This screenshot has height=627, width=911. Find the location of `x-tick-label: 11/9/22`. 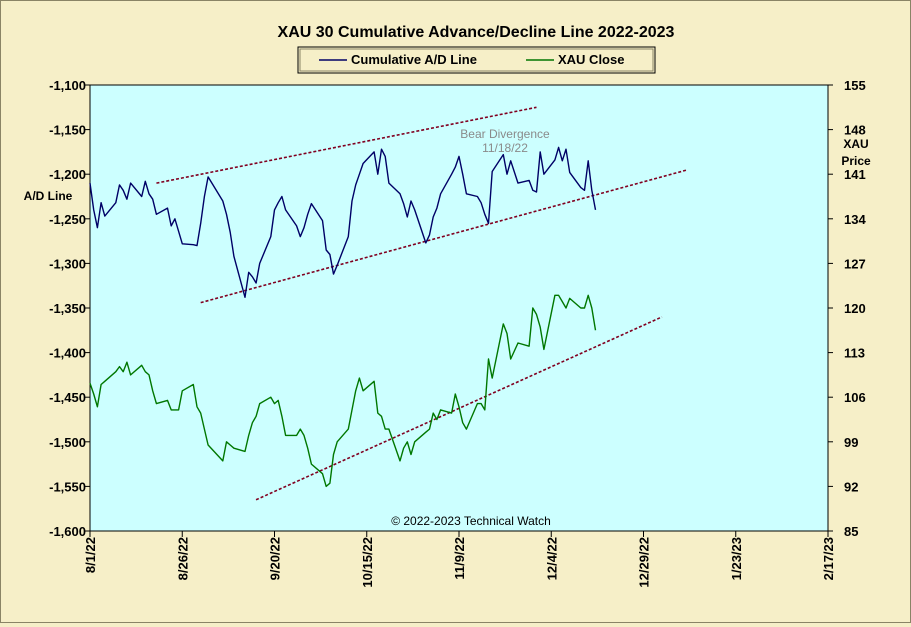

x-tick-label: 11/9/22 is located at coordinates (459, 558).